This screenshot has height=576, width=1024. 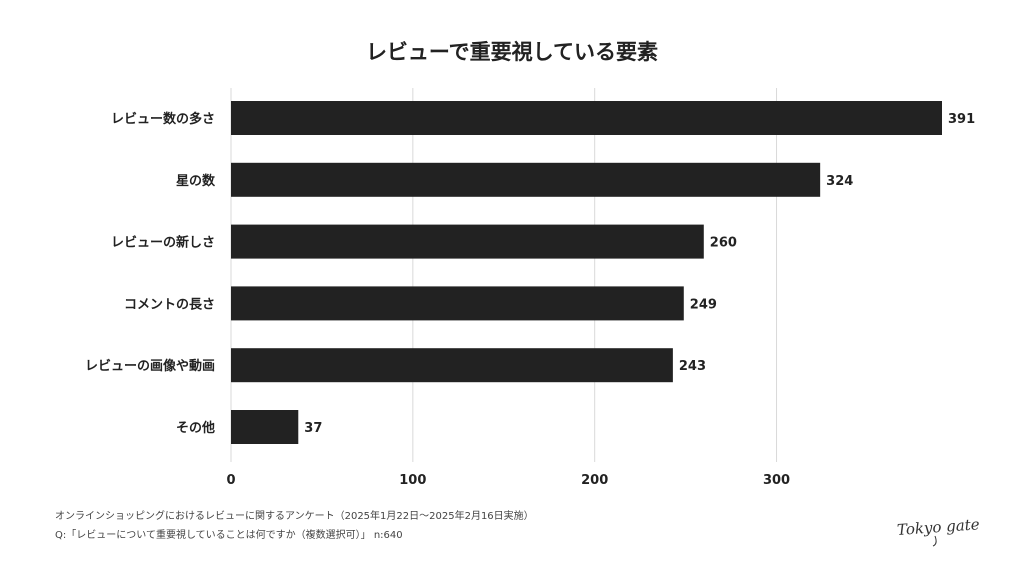 I want to click on tokyo-gate-logo-icon: Tokyo gate, so click(x=938, y=531).